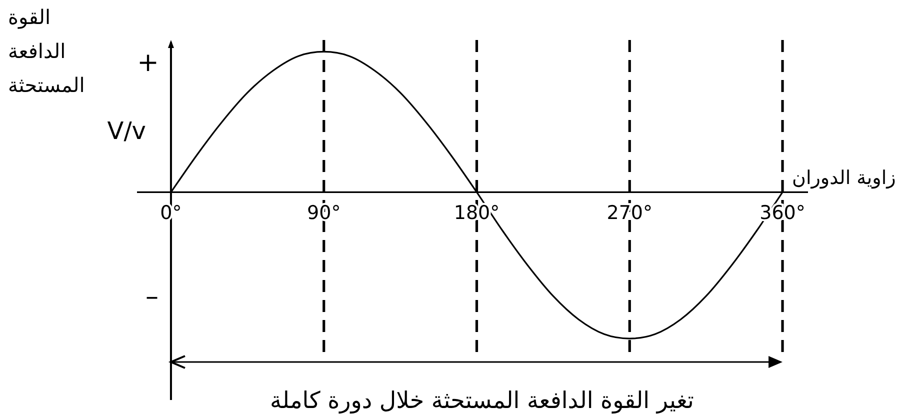 The image size is (924, 418). What do you see at coordinates (152, 297) in the screenshot?
I see `annotation: –` at bounding box center [152, 297].